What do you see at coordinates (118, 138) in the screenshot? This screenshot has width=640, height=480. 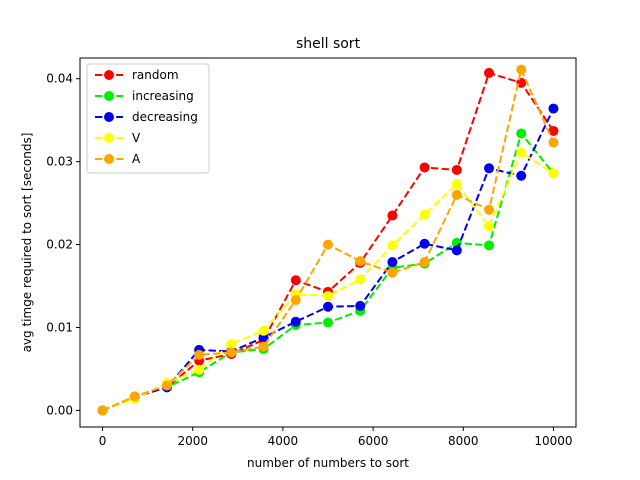 I see `legend-entry: V` at bounding box center [118, 138].